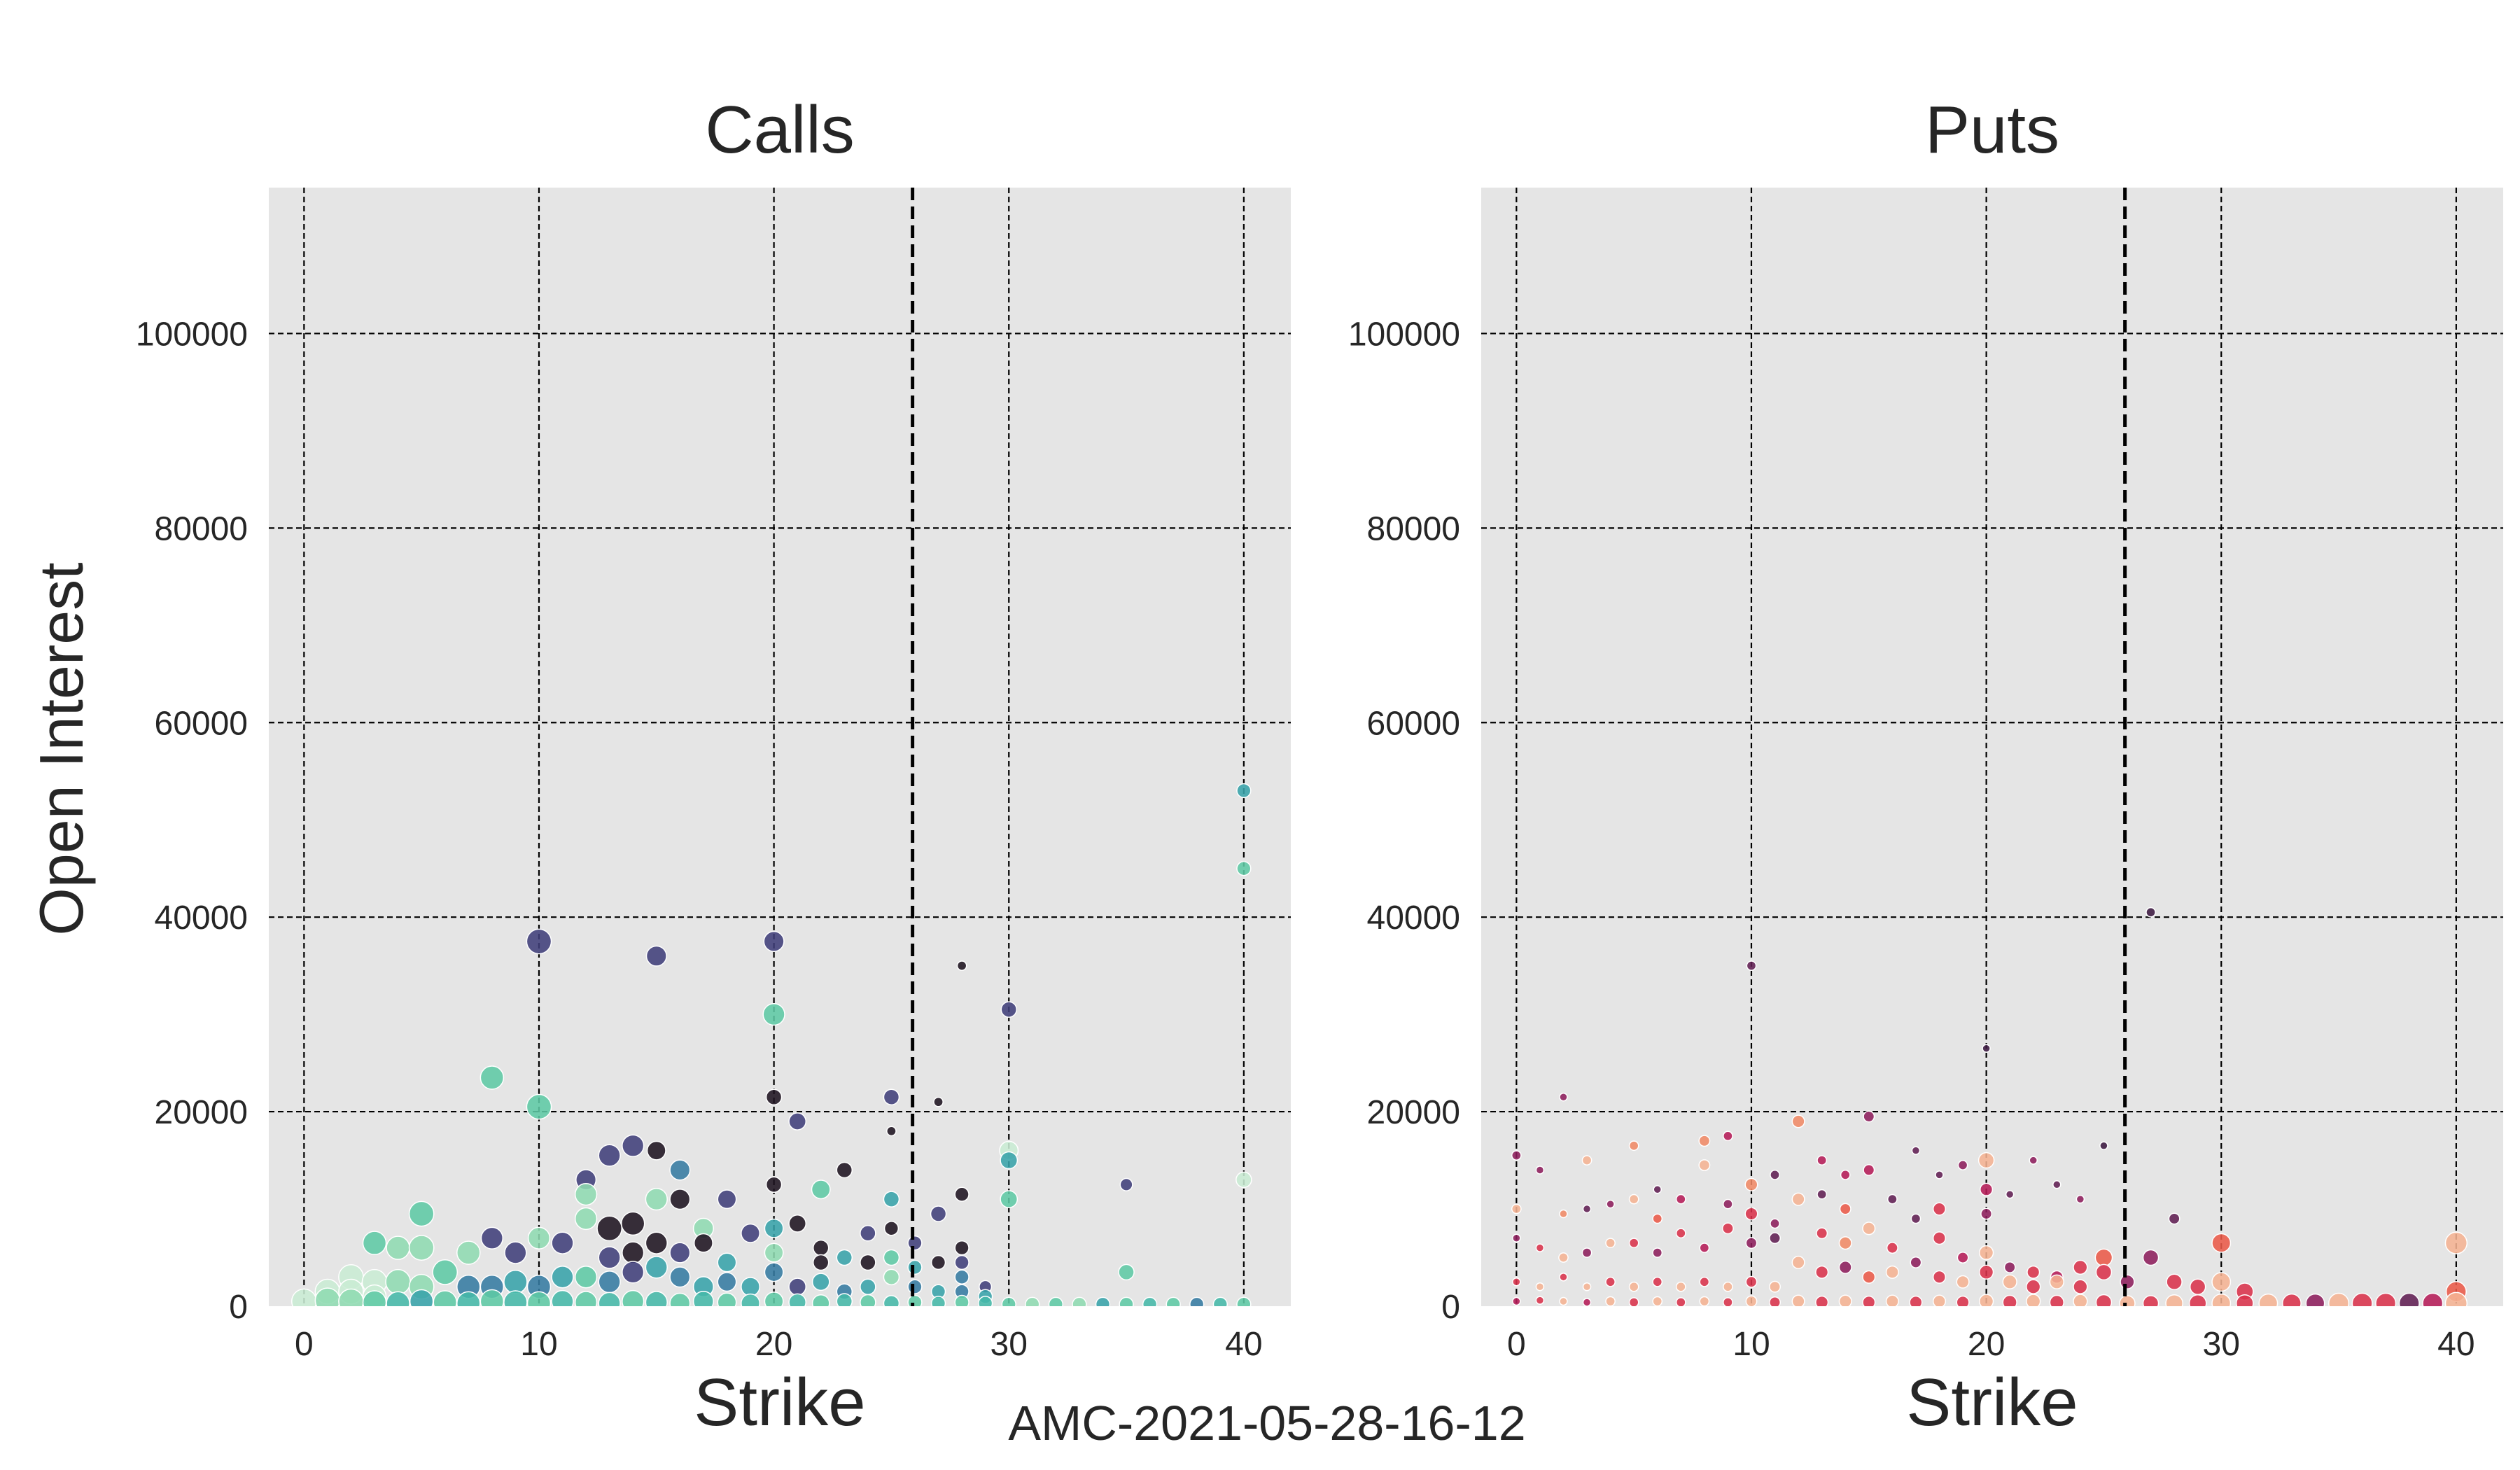 The width and height of the screenshot is (2520, 1470). Describe the element at coordinates (1413, 723) in the screenshot. I see `y-tick-label: 60000` at that location.